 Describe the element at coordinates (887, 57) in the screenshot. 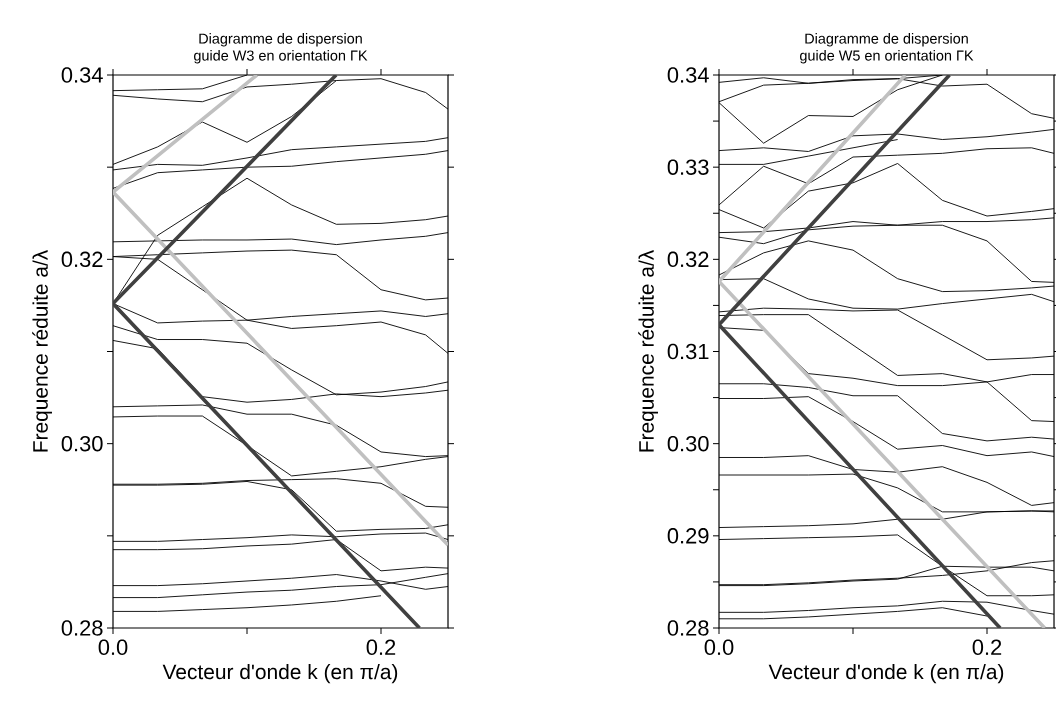

I see `chart-subtitle: guide W5 en orientation ΓK` at that location.